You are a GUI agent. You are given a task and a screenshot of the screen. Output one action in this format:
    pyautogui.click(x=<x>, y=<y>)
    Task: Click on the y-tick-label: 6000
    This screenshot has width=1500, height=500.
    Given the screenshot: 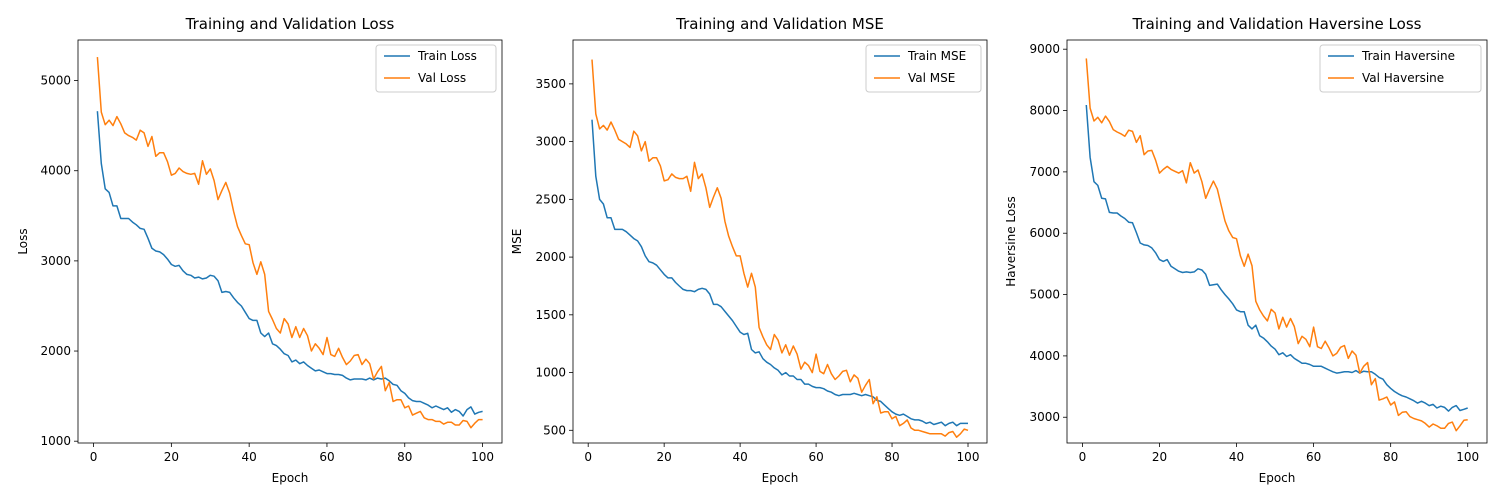 What is the action you would take?
    pyautogui.click(x=1044, y=233)
    